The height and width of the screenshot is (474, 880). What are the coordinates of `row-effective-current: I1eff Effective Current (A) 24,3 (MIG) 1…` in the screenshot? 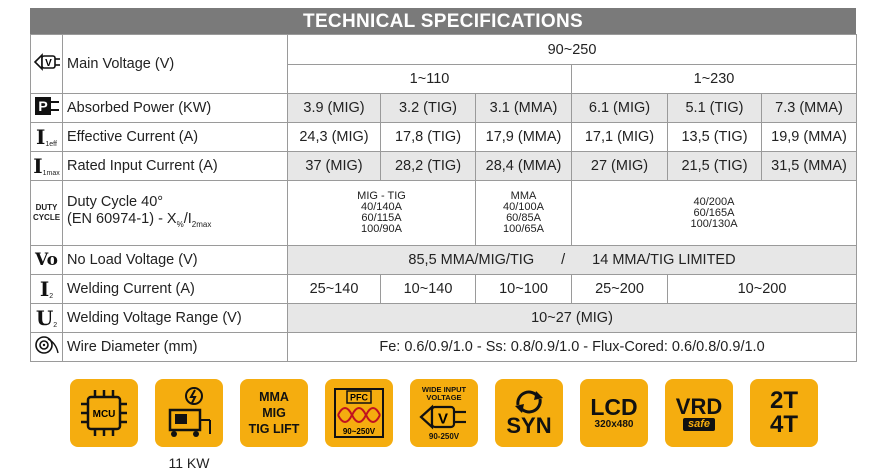 It's located at (444, 137).